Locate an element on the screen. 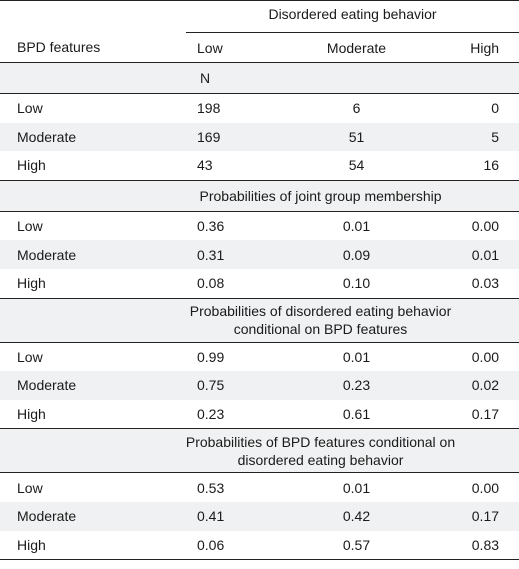  table-row: Low 0.99 0.01 0.00 is located at coordinates (259, 356).